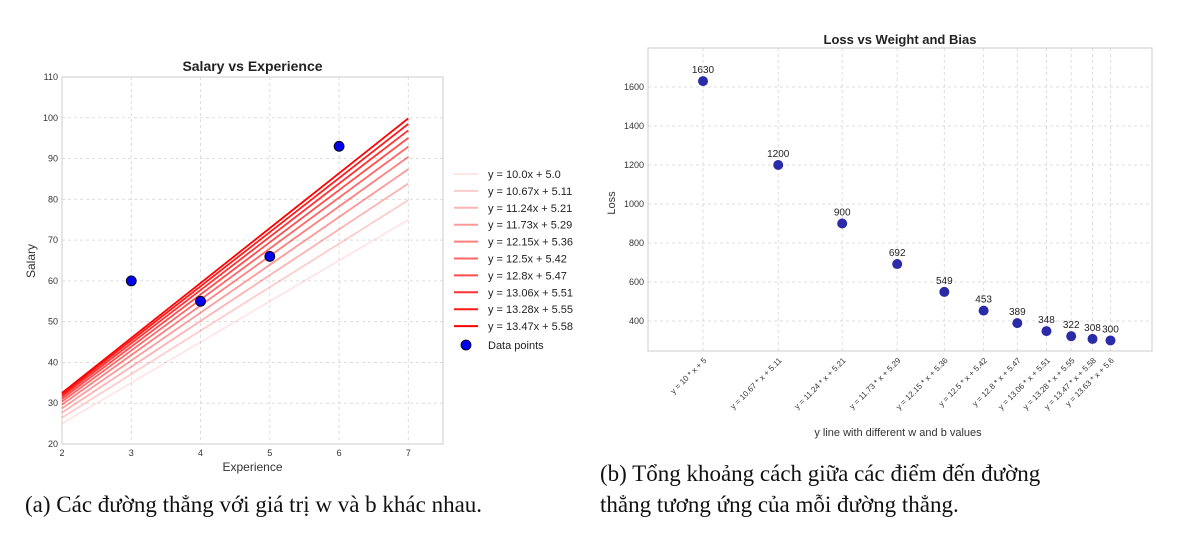 Image resolution: width=1182 pixels, height=537 pixels. Describe the element at coordinates (524, 175) in the screenshot. I see `legend-label: y = 10.0x + 5.0` at that location.